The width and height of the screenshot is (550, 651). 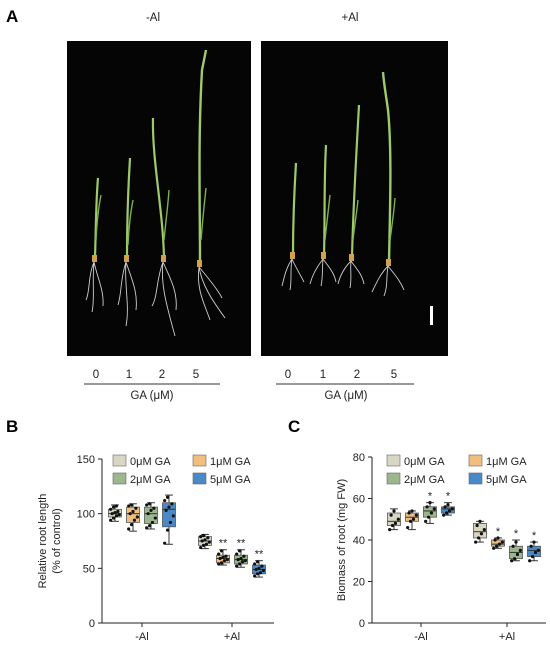 I want to click on x-tick-label: +Al, so click(x=232, y=637).